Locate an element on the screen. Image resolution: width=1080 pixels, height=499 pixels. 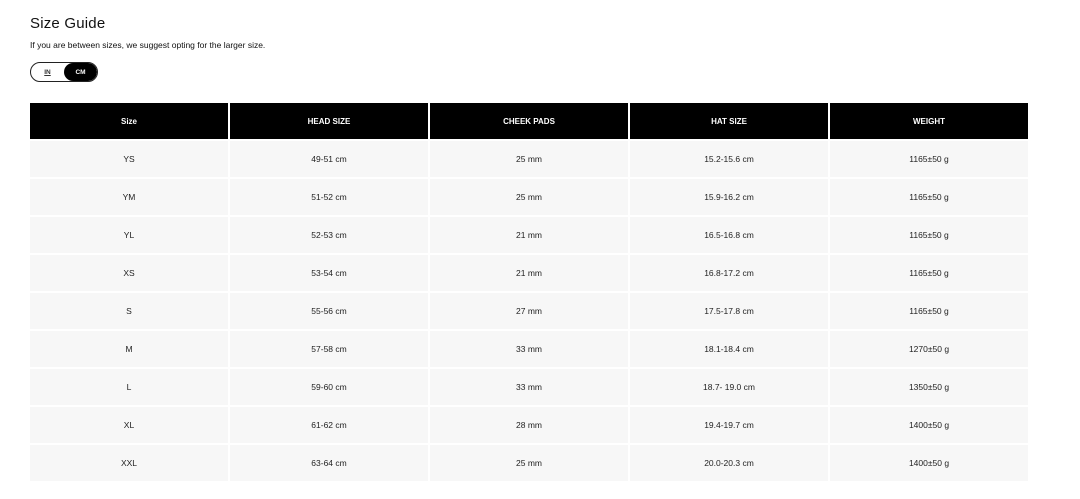
table-cell: 15.2-15.6 cm is located at coordinates (729, 159).